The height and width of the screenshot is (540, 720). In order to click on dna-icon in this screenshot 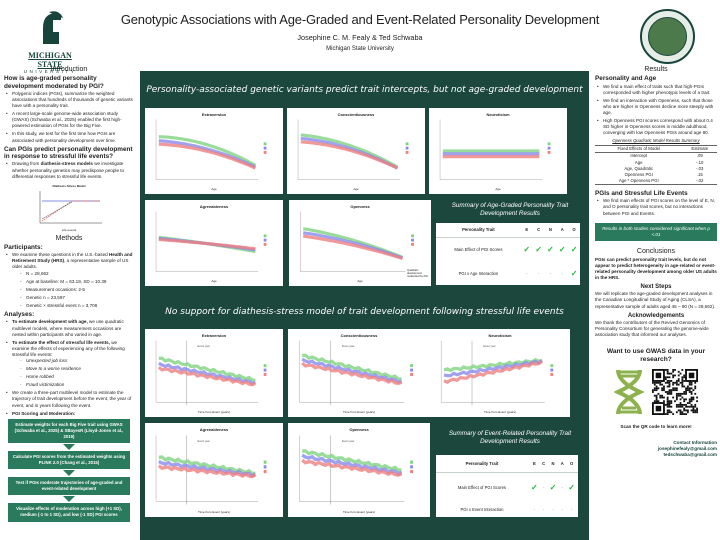, I will do `click(629, 392)`.